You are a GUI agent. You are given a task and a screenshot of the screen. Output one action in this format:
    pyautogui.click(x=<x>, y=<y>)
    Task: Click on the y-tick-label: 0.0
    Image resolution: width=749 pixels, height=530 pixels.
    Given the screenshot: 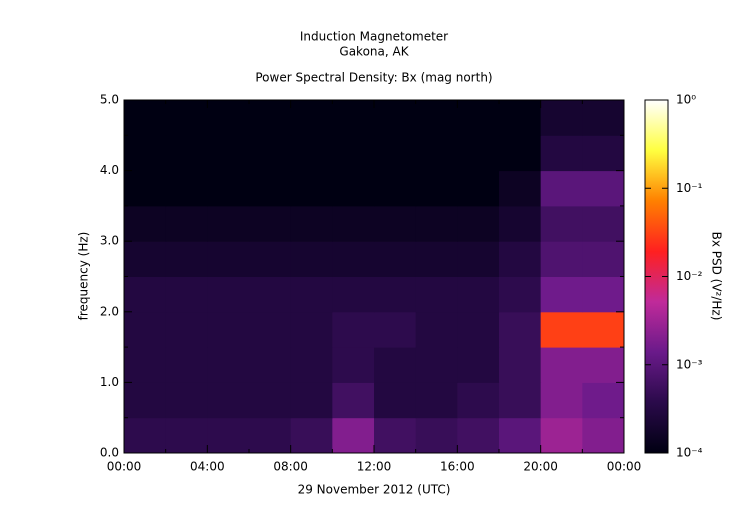 What is the action you would take?
    pyautogui.click(x=109, y=453)
    